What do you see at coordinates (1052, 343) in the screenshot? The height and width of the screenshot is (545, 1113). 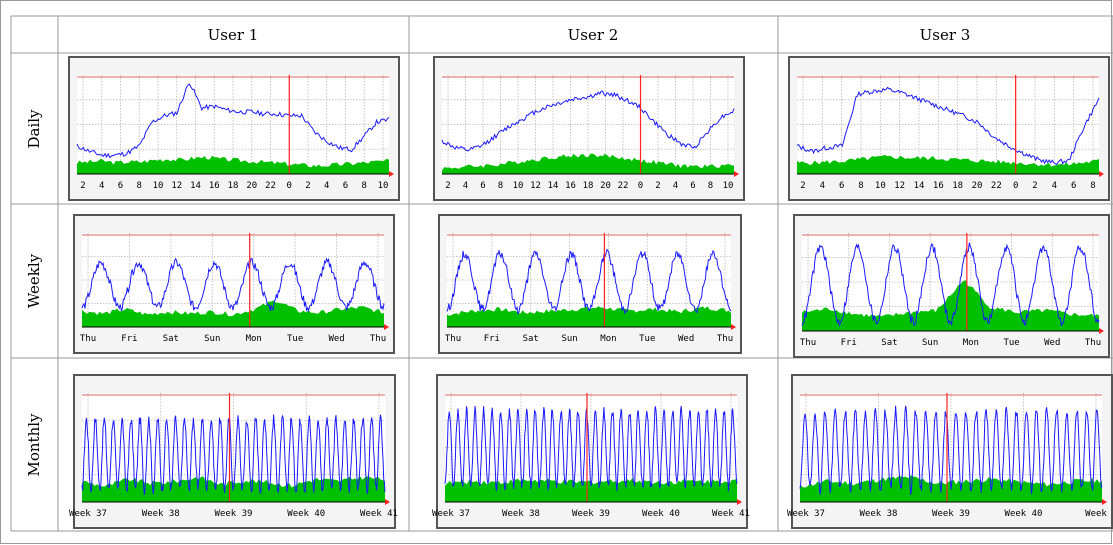 I see `x-tick-label: Wed` at bounding box center [1052, 343].